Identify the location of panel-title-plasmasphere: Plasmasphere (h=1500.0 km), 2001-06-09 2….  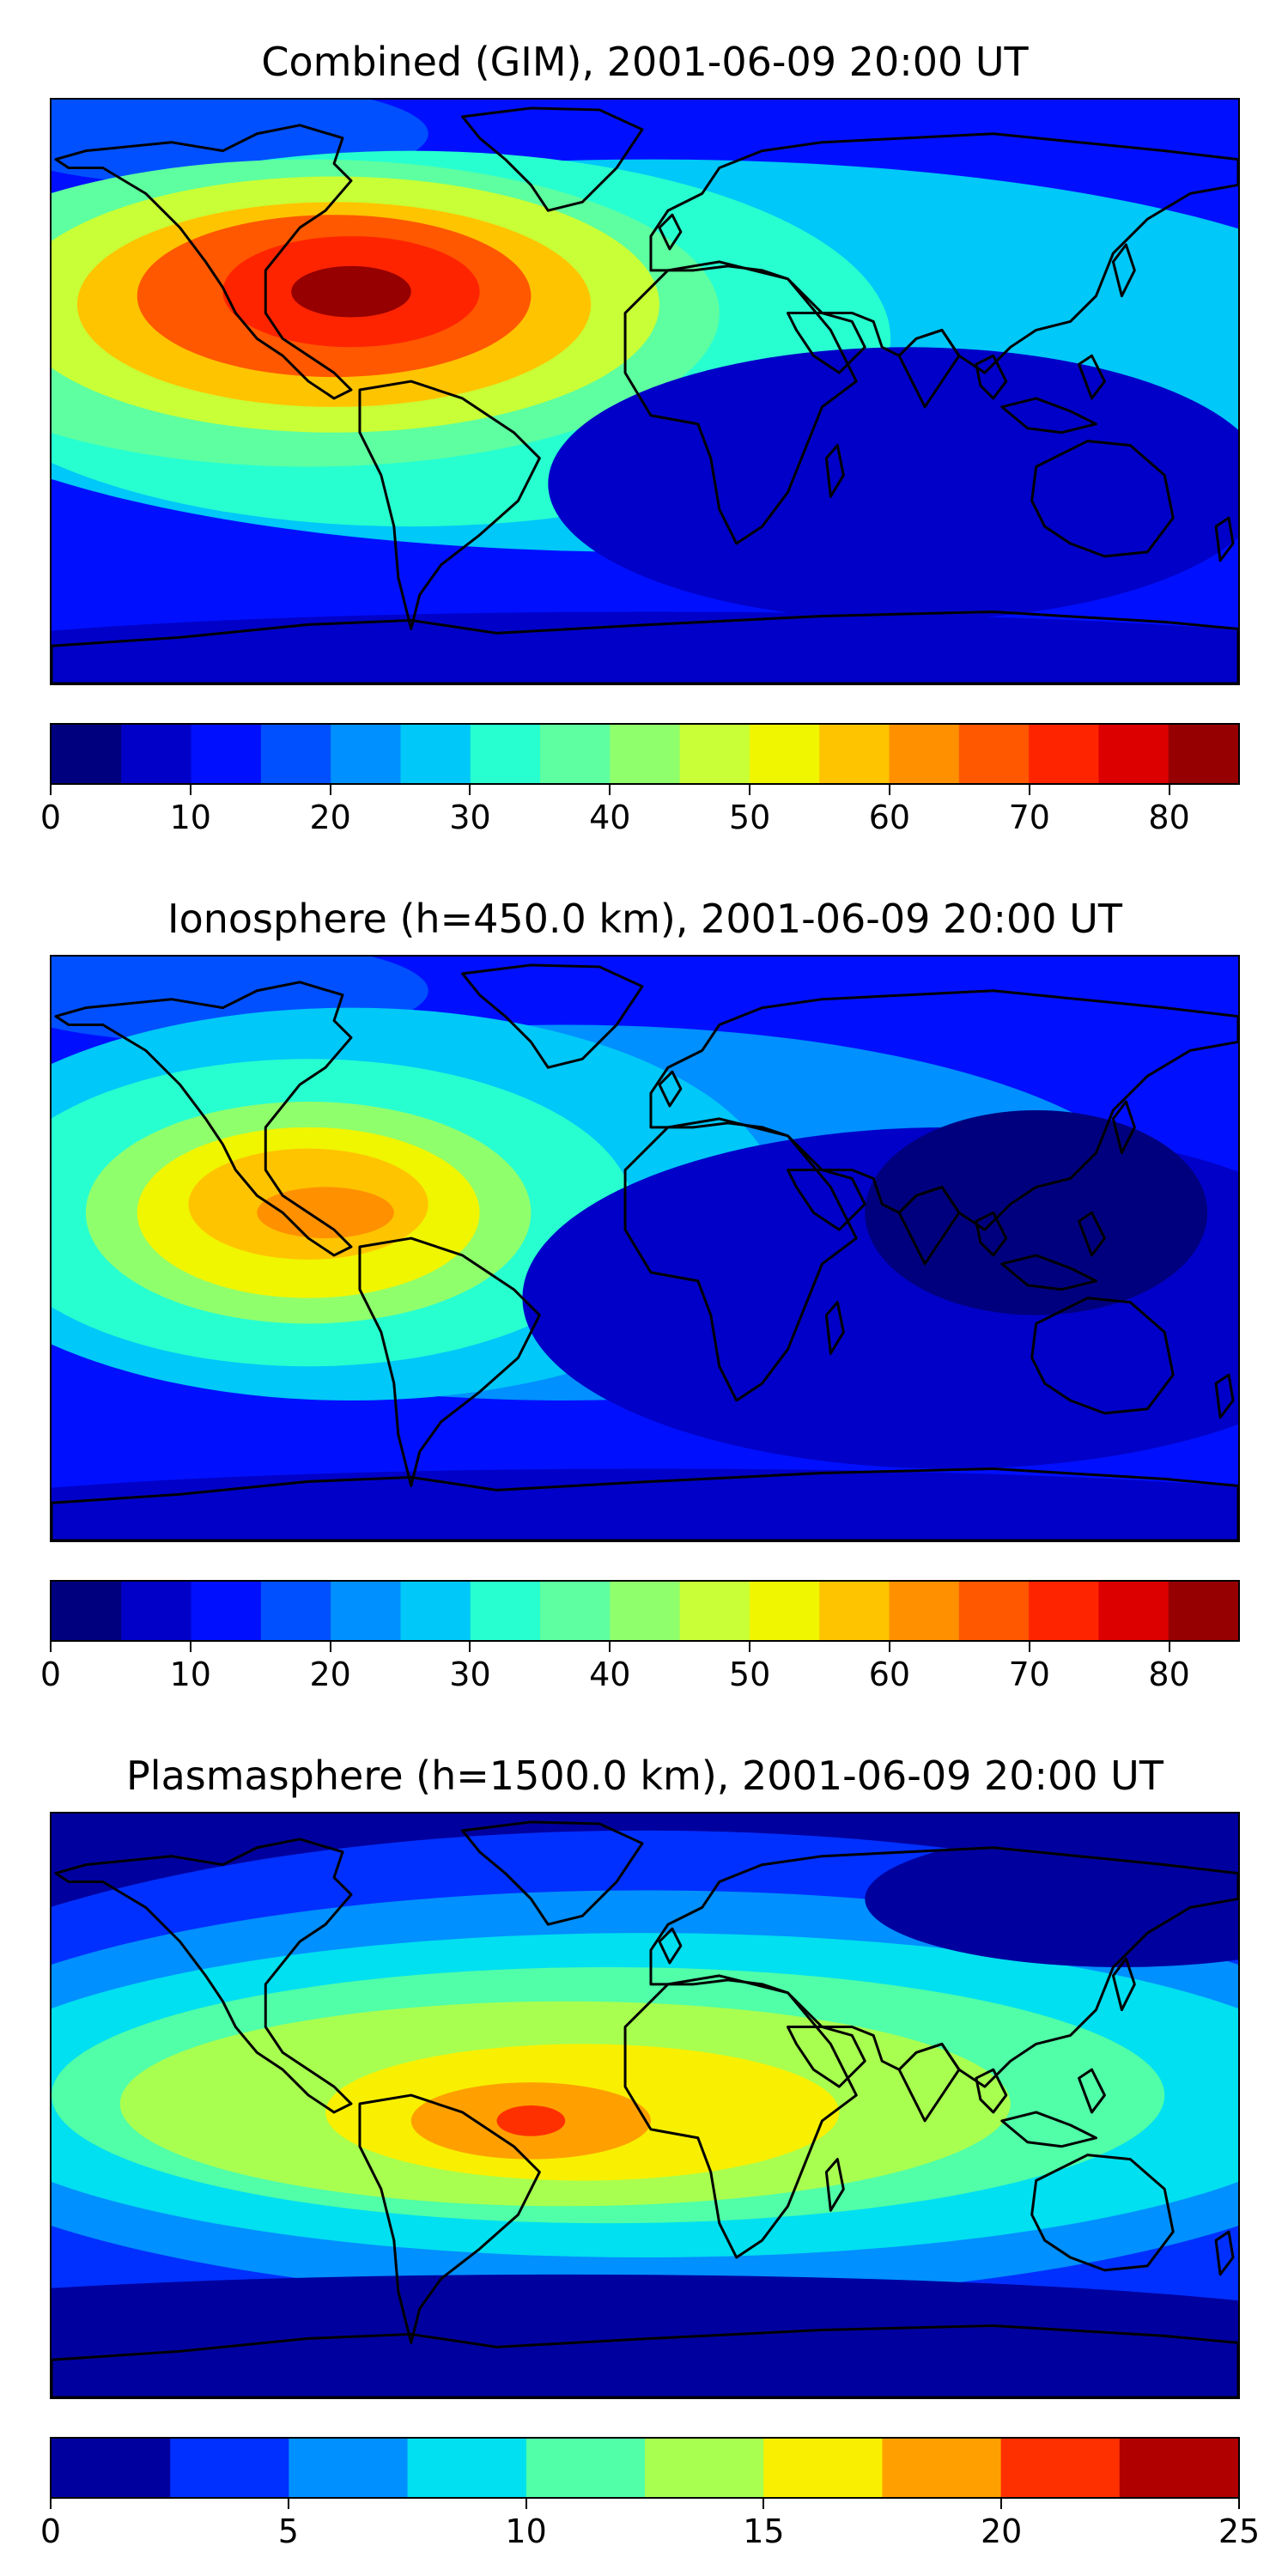
(644, 1776).